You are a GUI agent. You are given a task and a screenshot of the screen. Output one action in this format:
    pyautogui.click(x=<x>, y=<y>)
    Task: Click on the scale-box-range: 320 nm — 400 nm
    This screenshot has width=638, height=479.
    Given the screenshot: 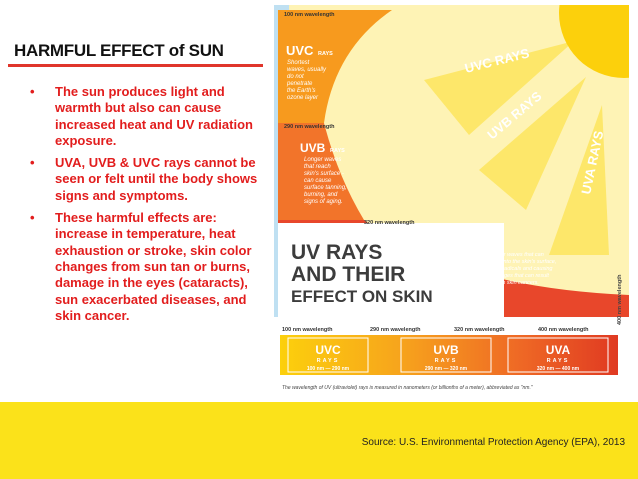 What is the action you would take?
    pyautogui.click(x=558, y=369)
    